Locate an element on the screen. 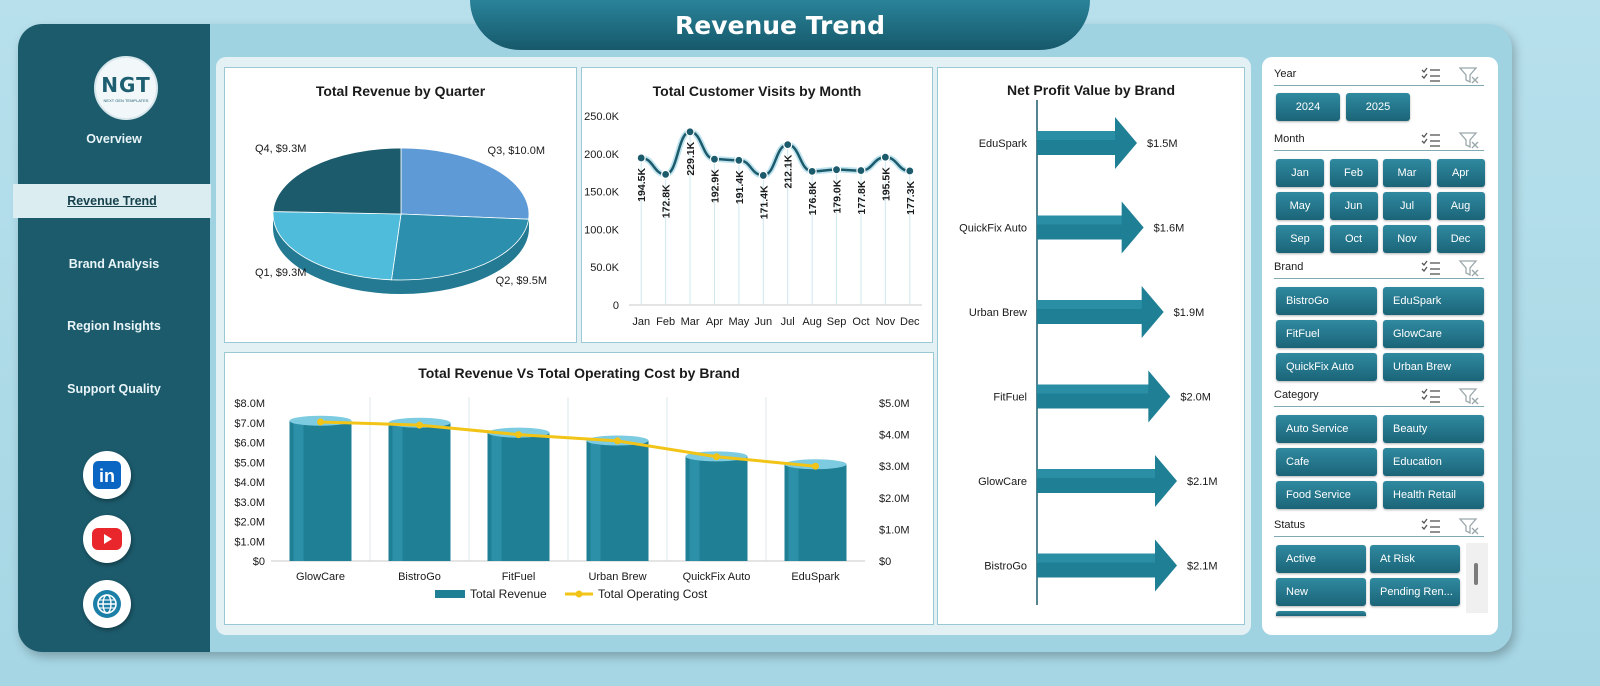 Image resolution: width=1600 pixels, height=686 pixels. sidebar-item-region-insights: Region Insights is located at coordinates (114, 326).